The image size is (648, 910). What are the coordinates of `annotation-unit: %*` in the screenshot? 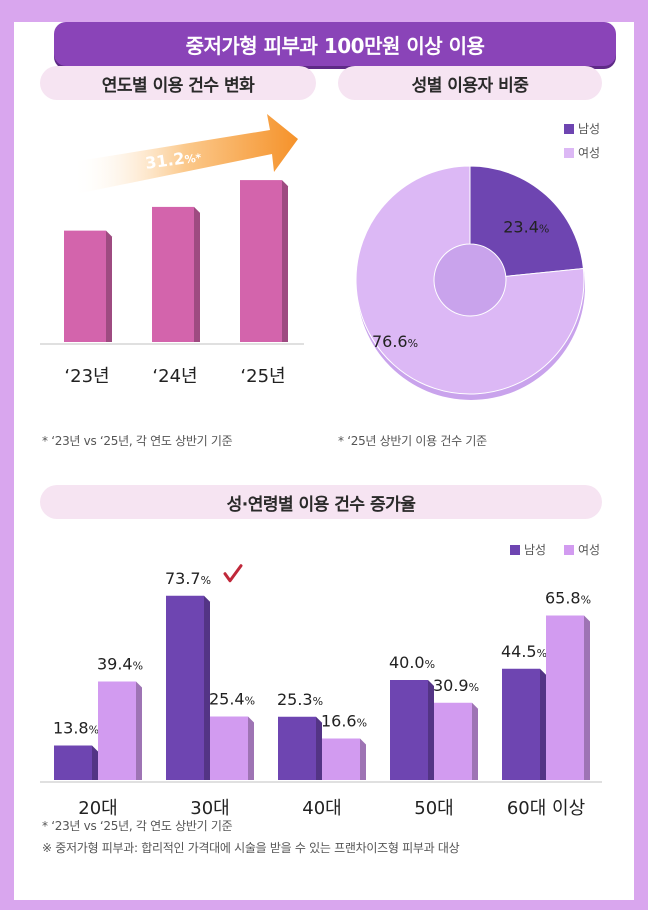 It's located at (193, 158).